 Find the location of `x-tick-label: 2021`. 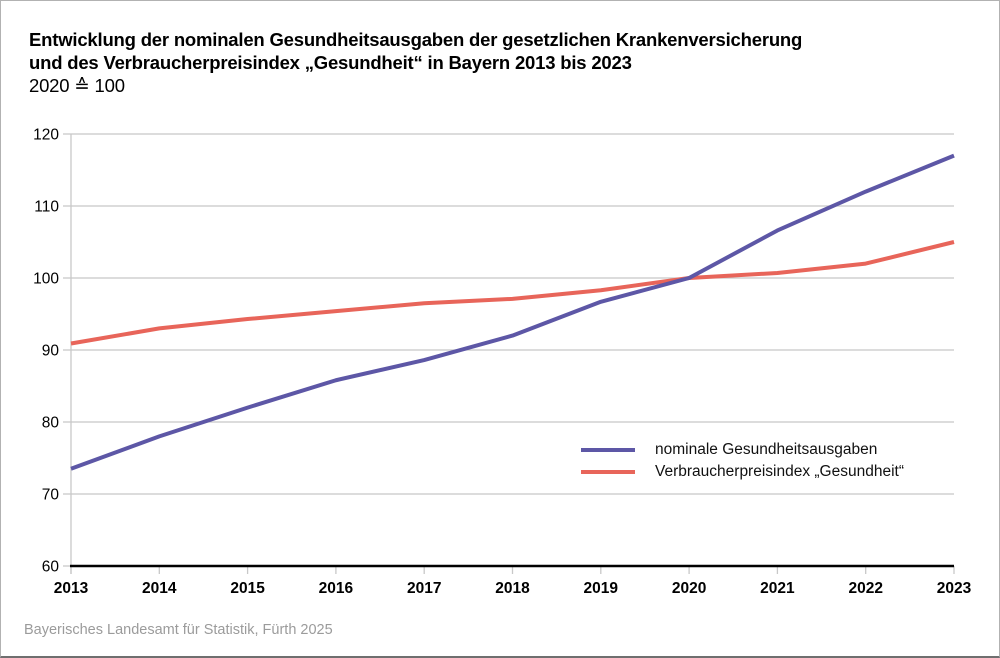

x-tick-label: 2021 is located at coordinates (777, 588).